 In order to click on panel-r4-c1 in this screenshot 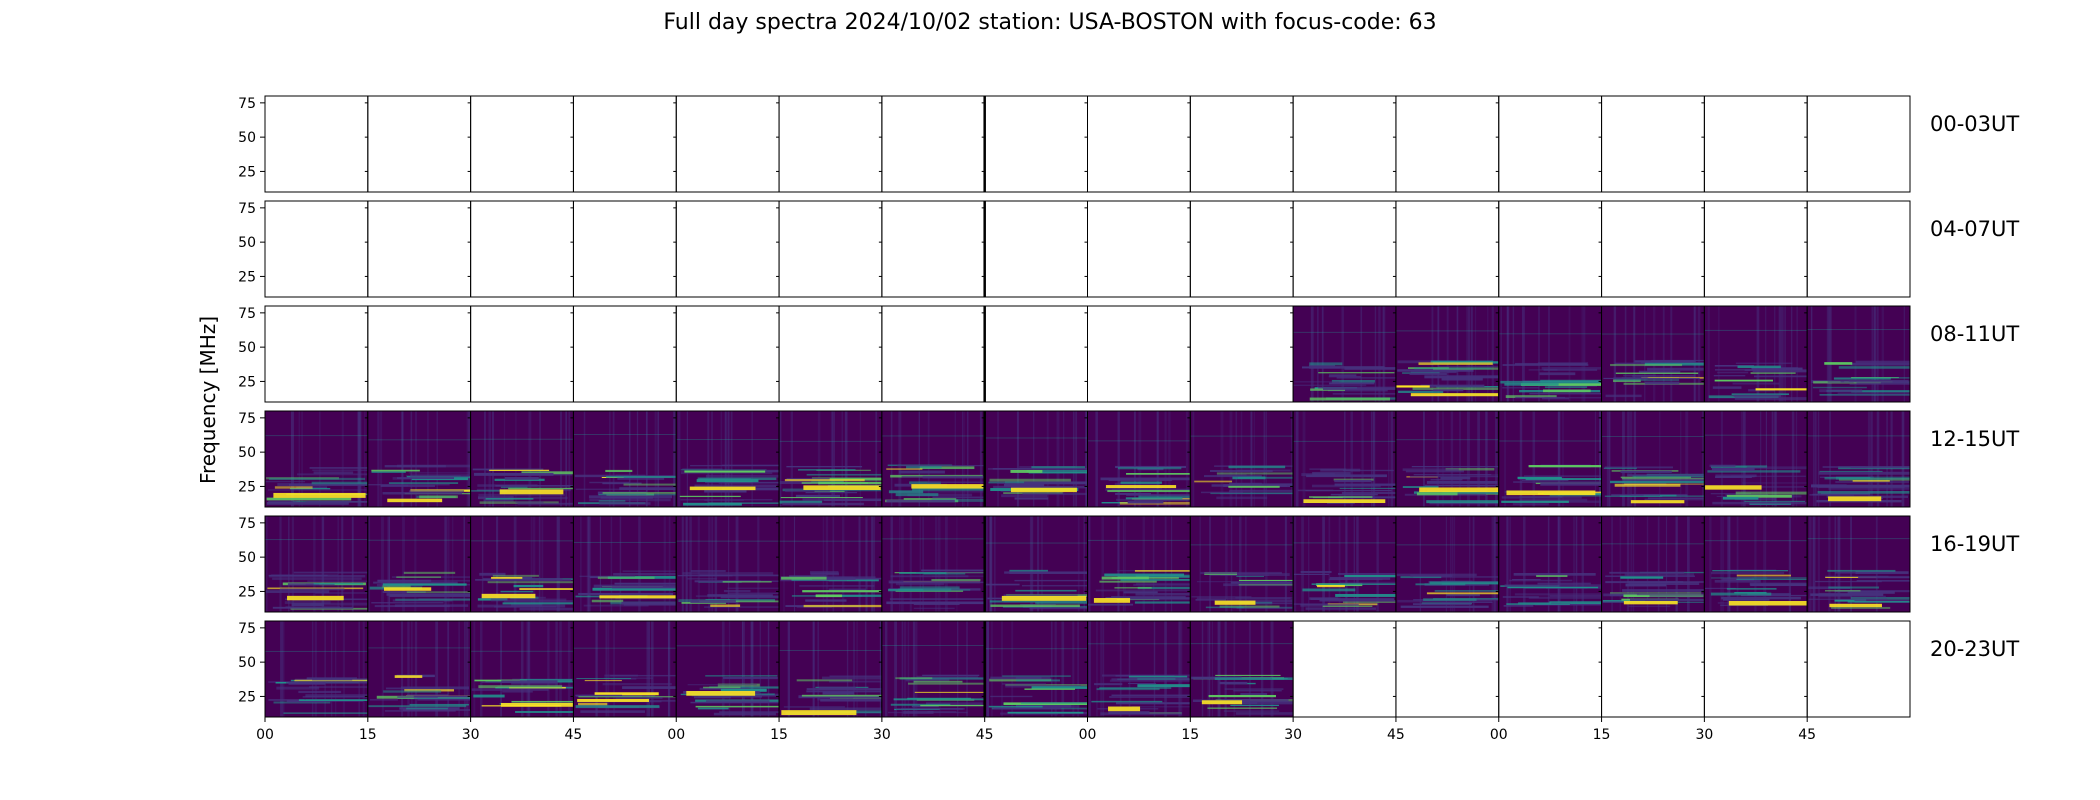, I will do `click(418, 564)`.